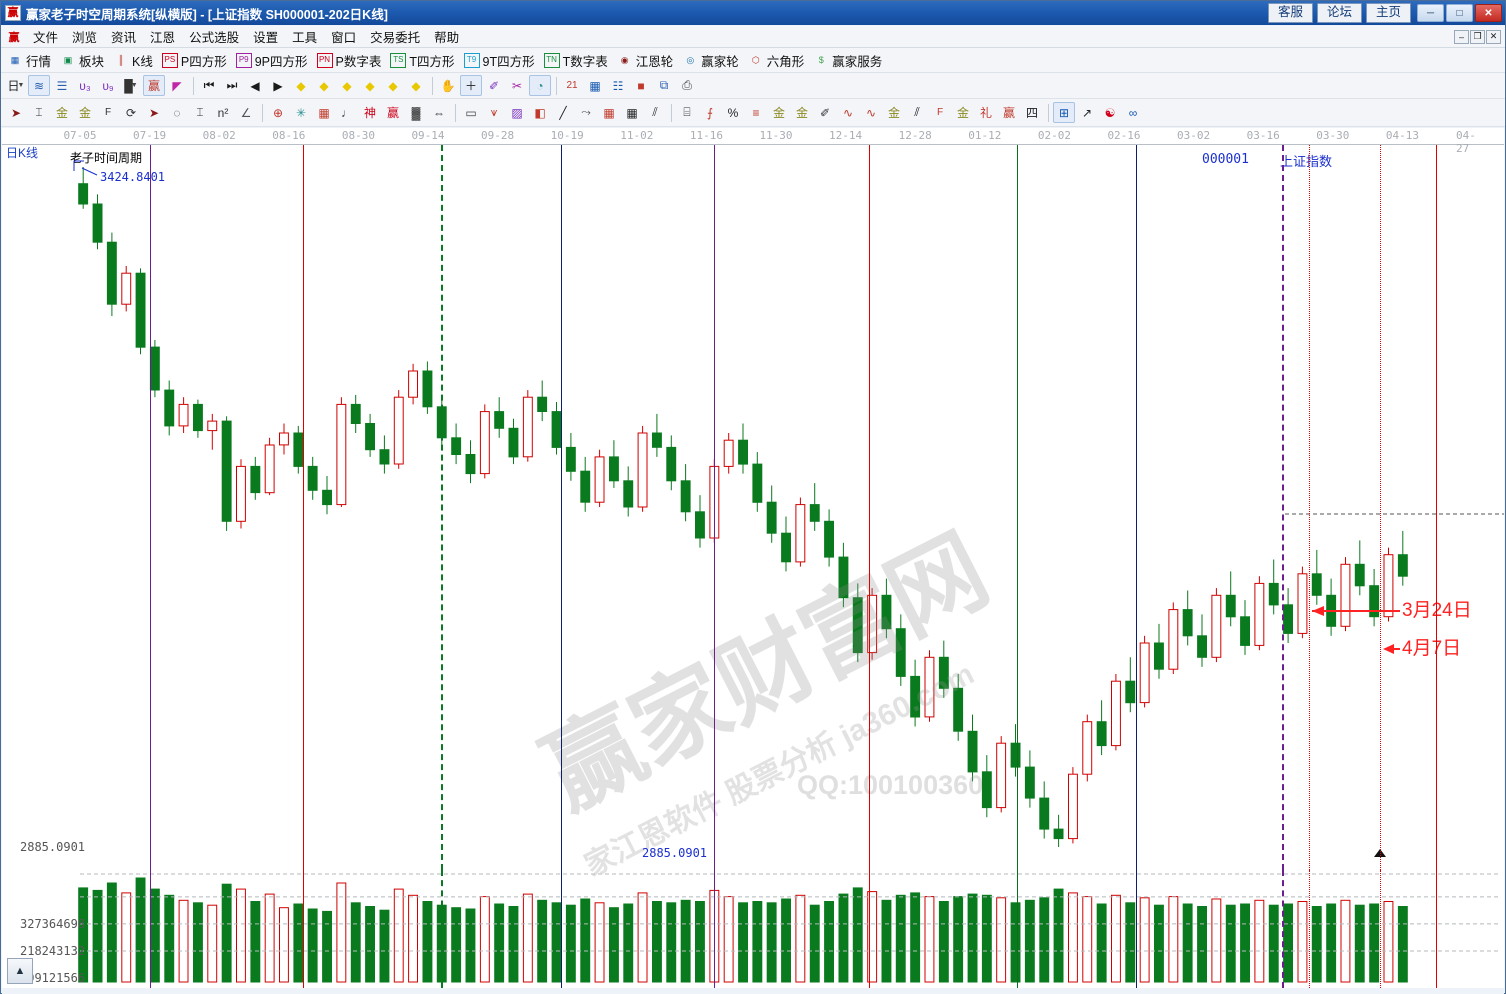  What do you see at coordinates (733, 112) in the screenshot?
I see `percent-icon: %` at bounding box center [733, 112].